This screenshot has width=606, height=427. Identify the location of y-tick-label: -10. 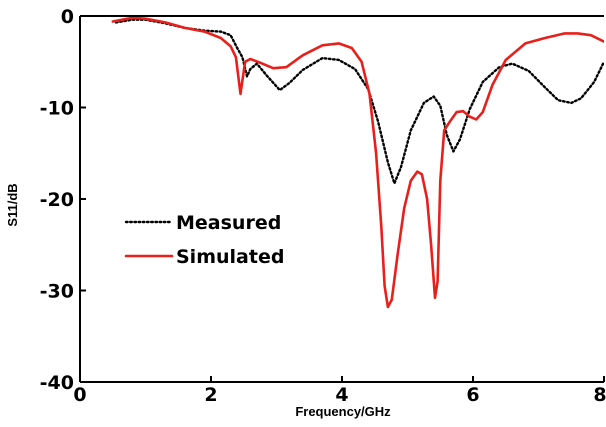
(57, 109).